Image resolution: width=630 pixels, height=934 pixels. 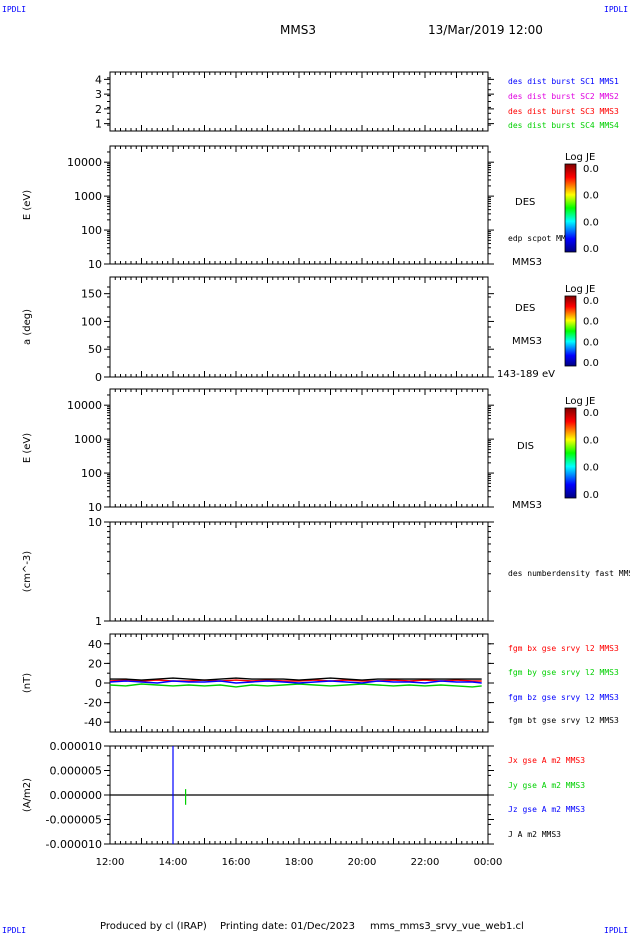 What do you see at coordinates (563, 648) in the screenshot?
I see `legend-entry: fgm bx gse srvy l2 MMS3` at bounding box center [563, 648].